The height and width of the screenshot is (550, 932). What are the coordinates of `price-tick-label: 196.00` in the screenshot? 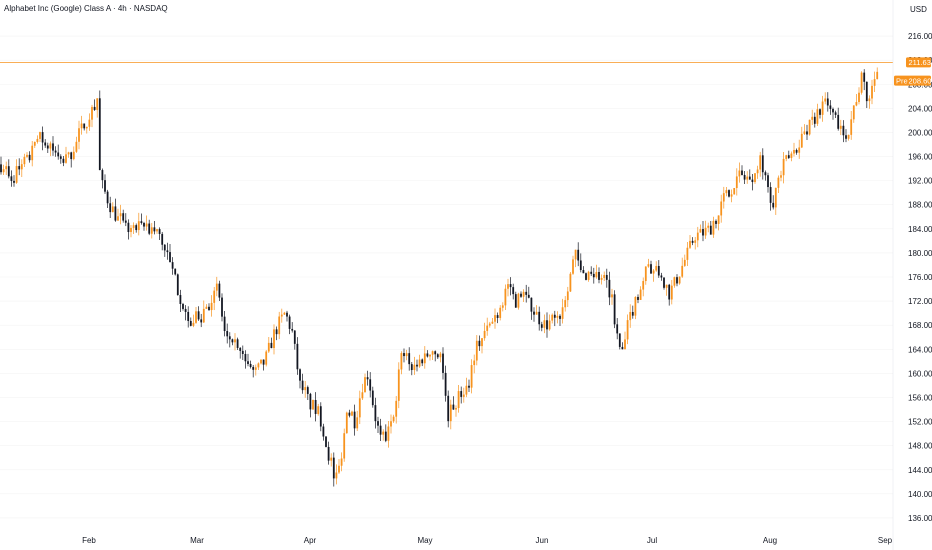 It's located at (920, 157).